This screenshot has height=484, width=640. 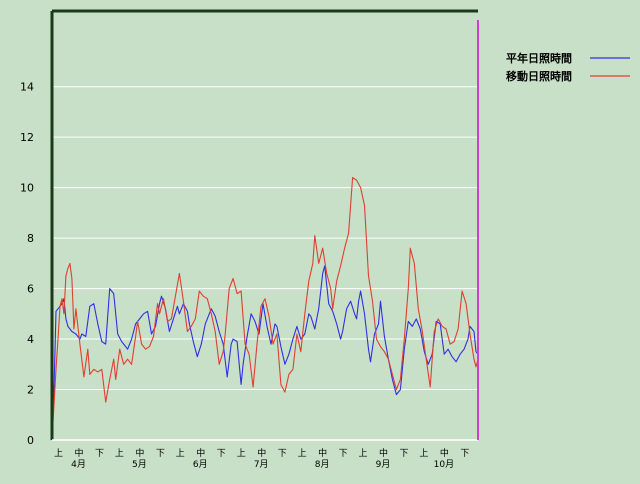 I want to click on y-tick-label: 10, so click(x=27, y=188).